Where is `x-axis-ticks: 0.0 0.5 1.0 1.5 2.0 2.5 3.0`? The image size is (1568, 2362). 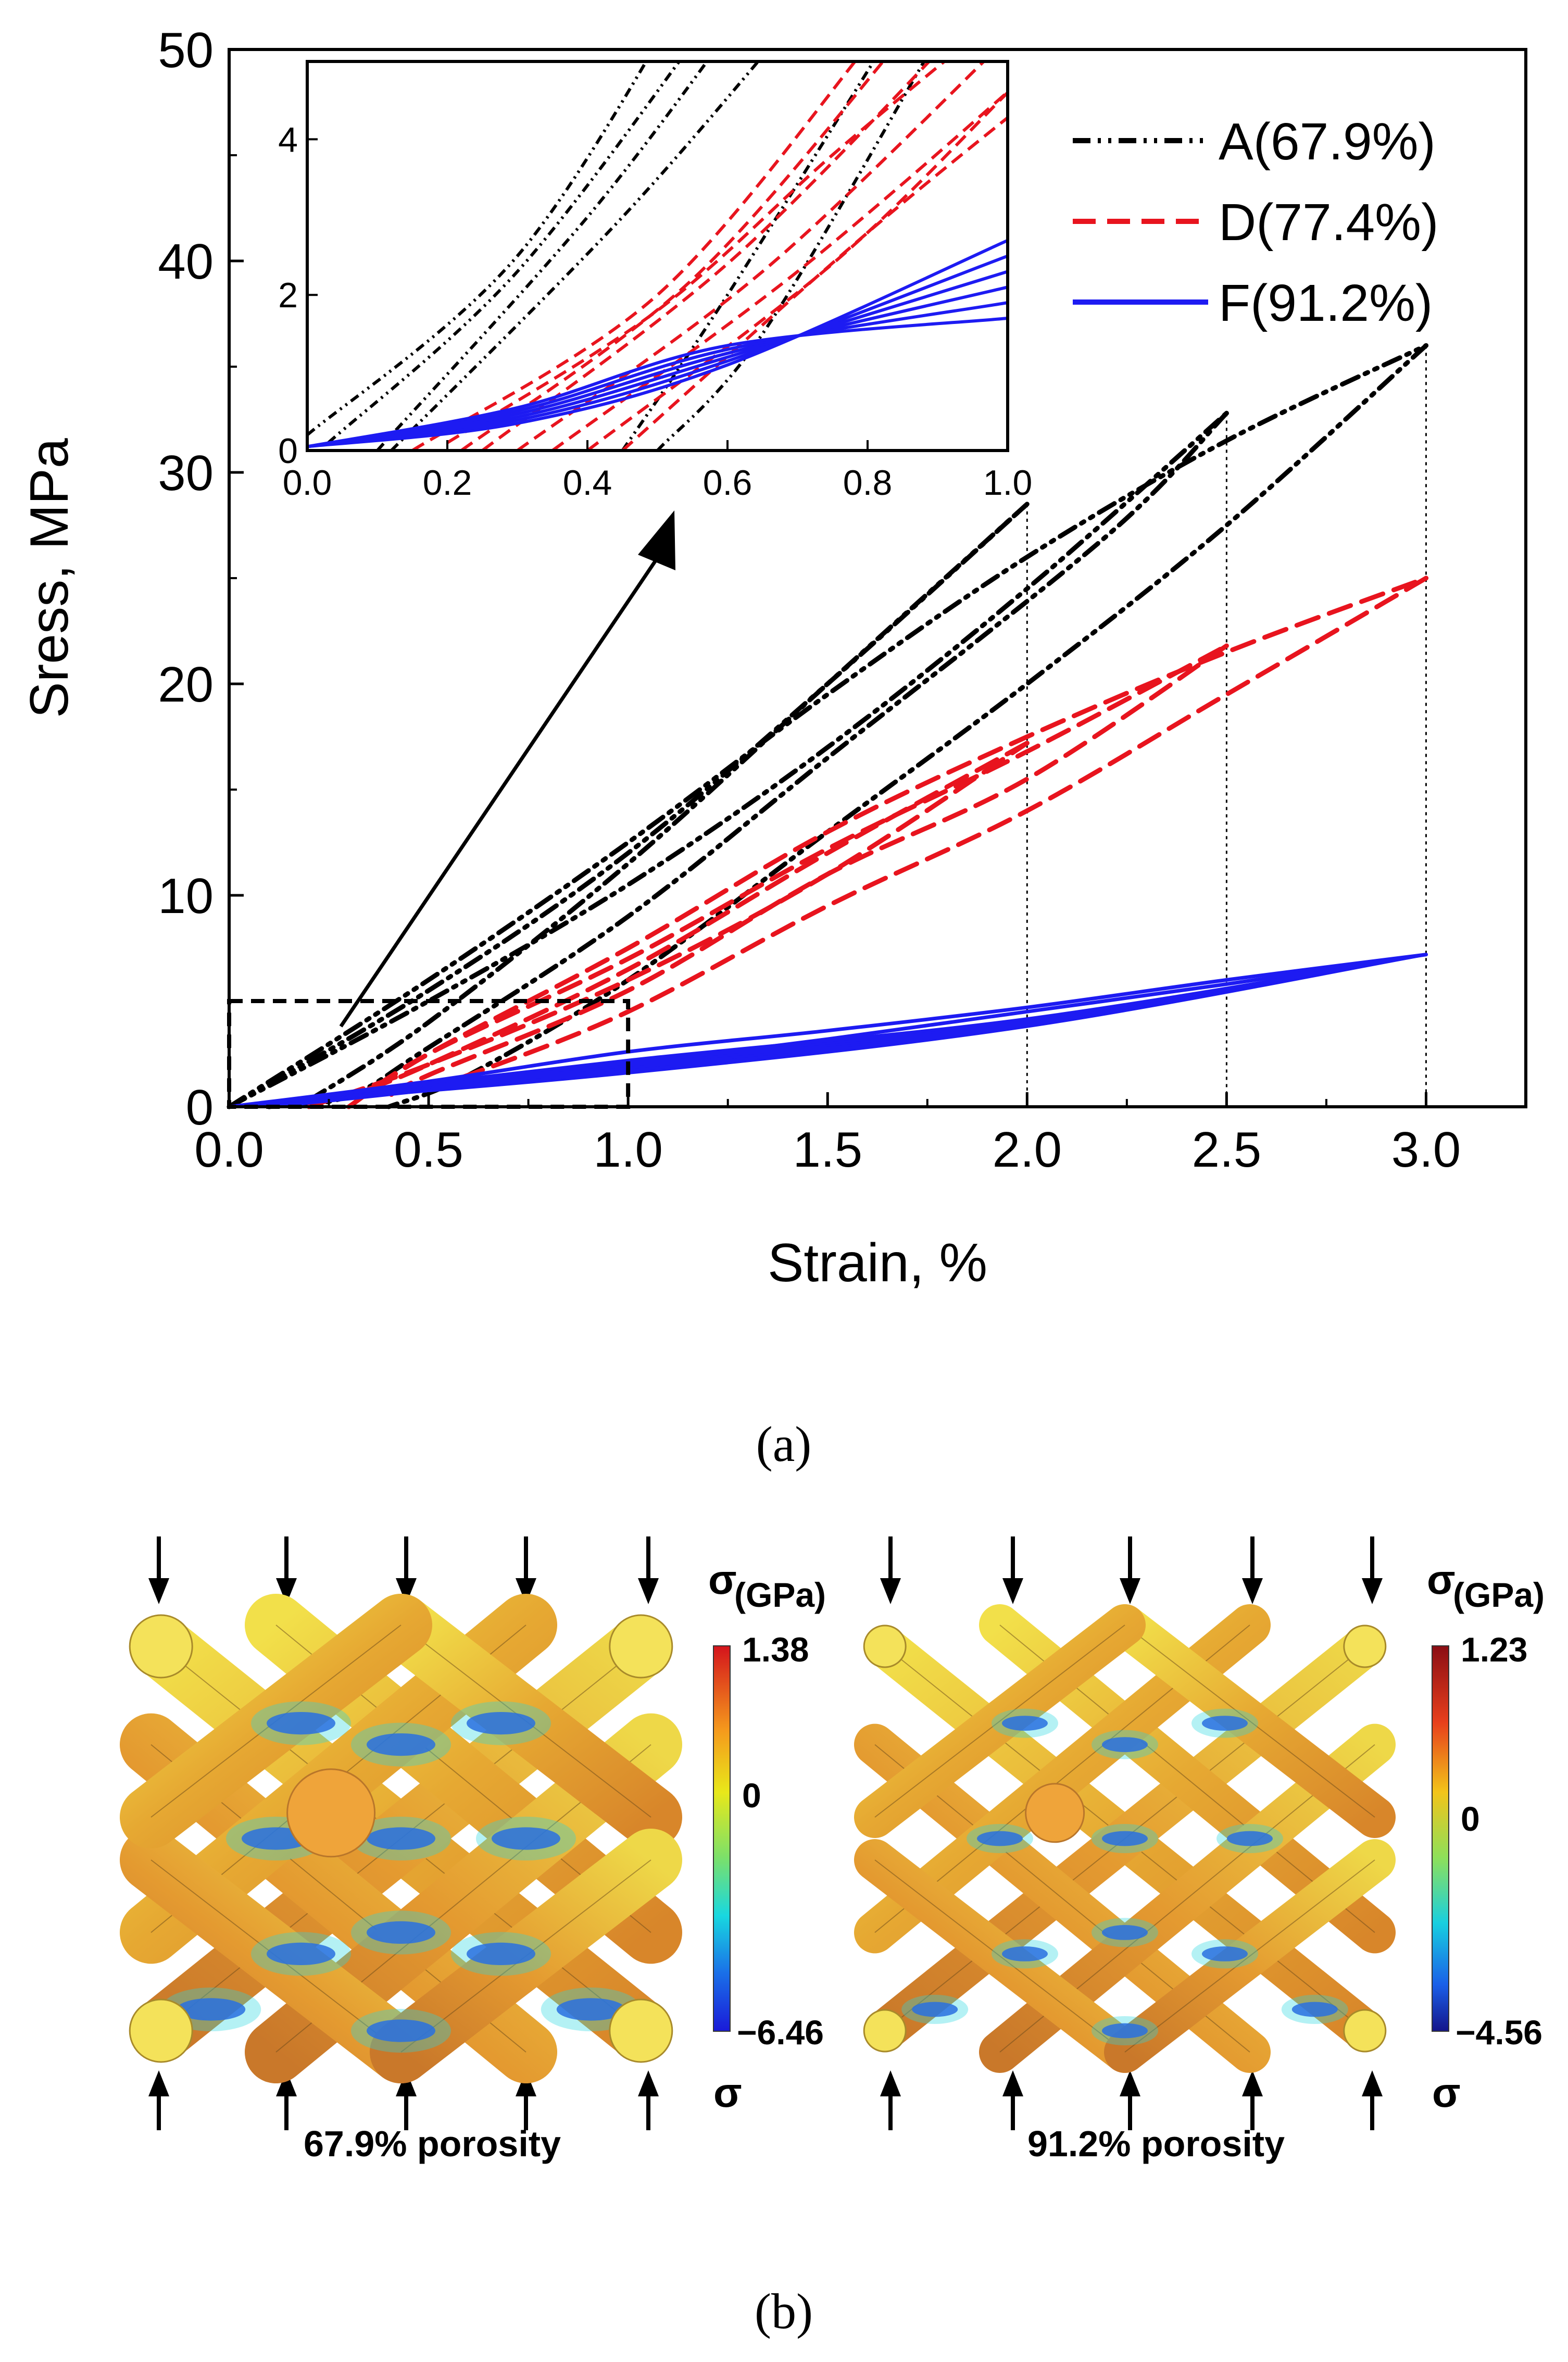 x-axis-ticks: 0.0 0.5 1.0 1.5 2.0 2.5 3.0 is located at coordinates (861, 1135).